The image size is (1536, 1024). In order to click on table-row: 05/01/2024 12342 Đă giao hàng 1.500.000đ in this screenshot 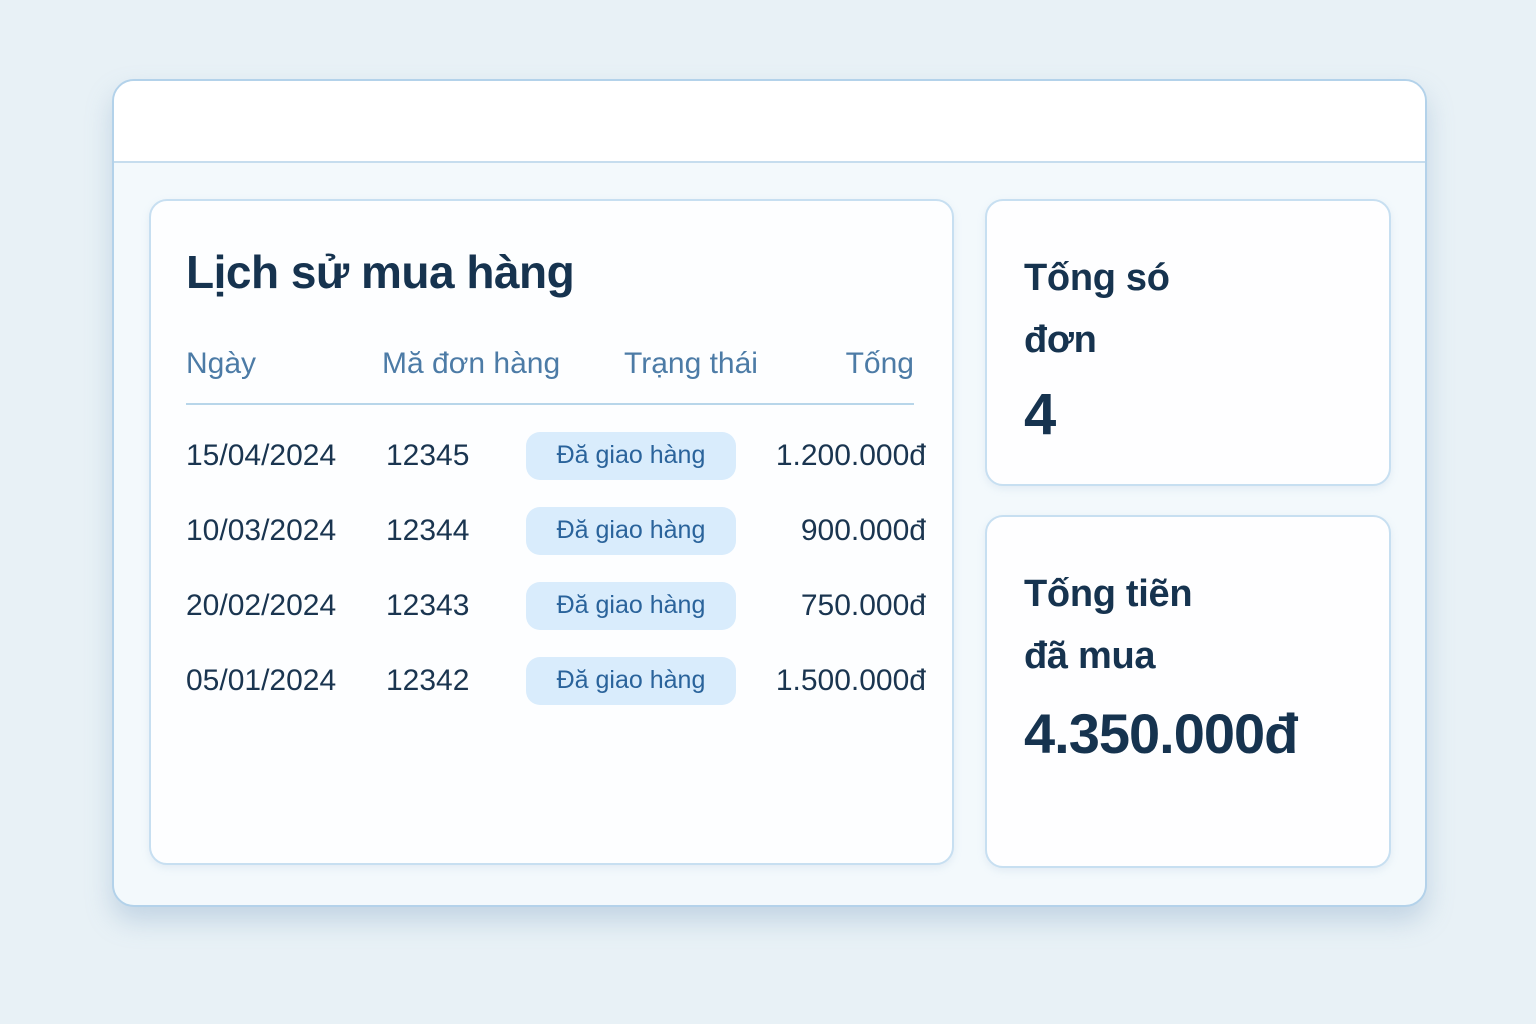, I will do `click(556, 680)`.